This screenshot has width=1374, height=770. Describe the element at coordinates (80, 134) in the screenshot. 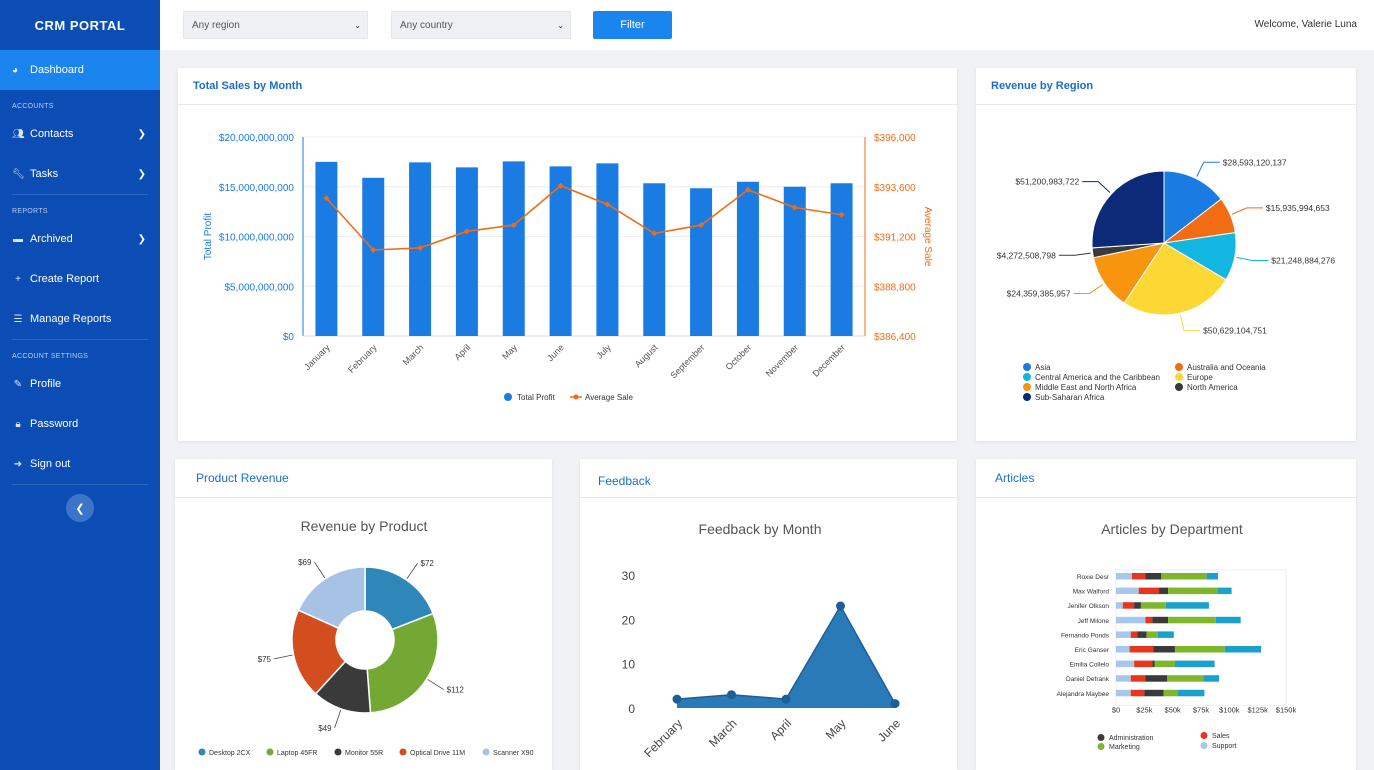

I see `sidebar-item-contacts: 👥︎ Contacts ❯` at that location.